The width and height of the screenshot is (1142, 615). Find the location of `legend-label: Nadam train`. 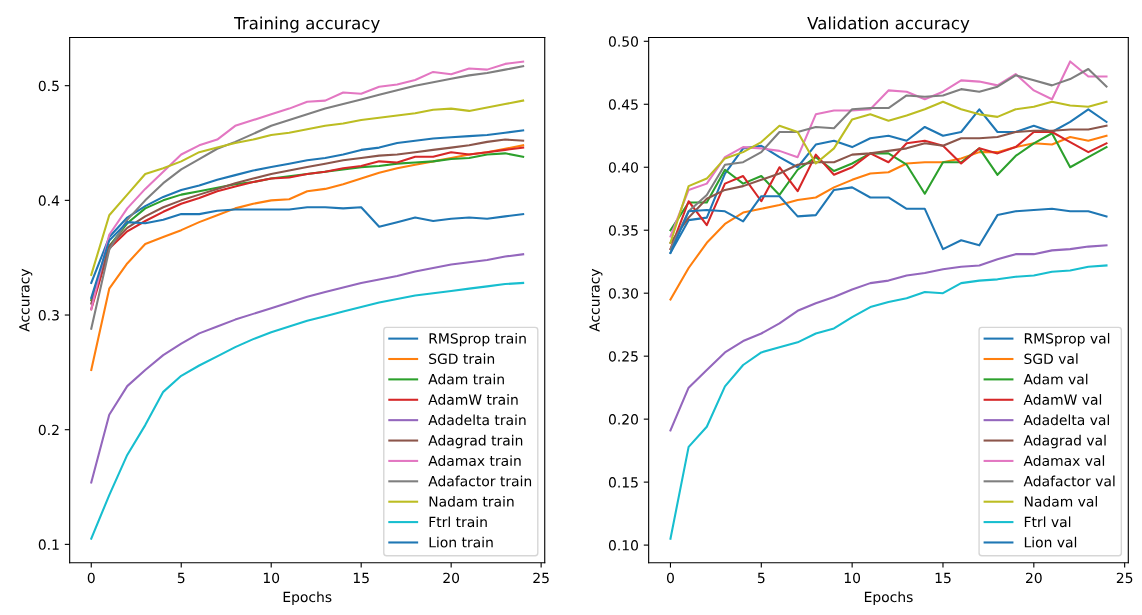

legend-label: Nadam train is located at coordinates (471, 501).